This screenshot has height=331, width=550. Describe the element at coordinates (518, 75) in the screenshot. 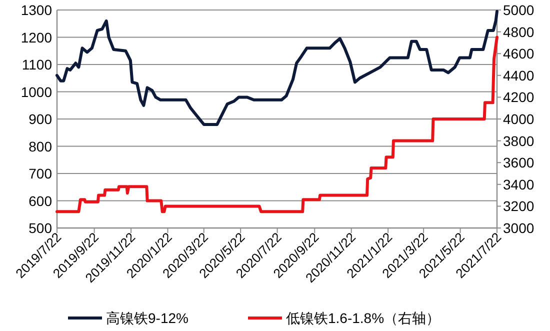

I see `y2-tick-label: 4400` at that location.